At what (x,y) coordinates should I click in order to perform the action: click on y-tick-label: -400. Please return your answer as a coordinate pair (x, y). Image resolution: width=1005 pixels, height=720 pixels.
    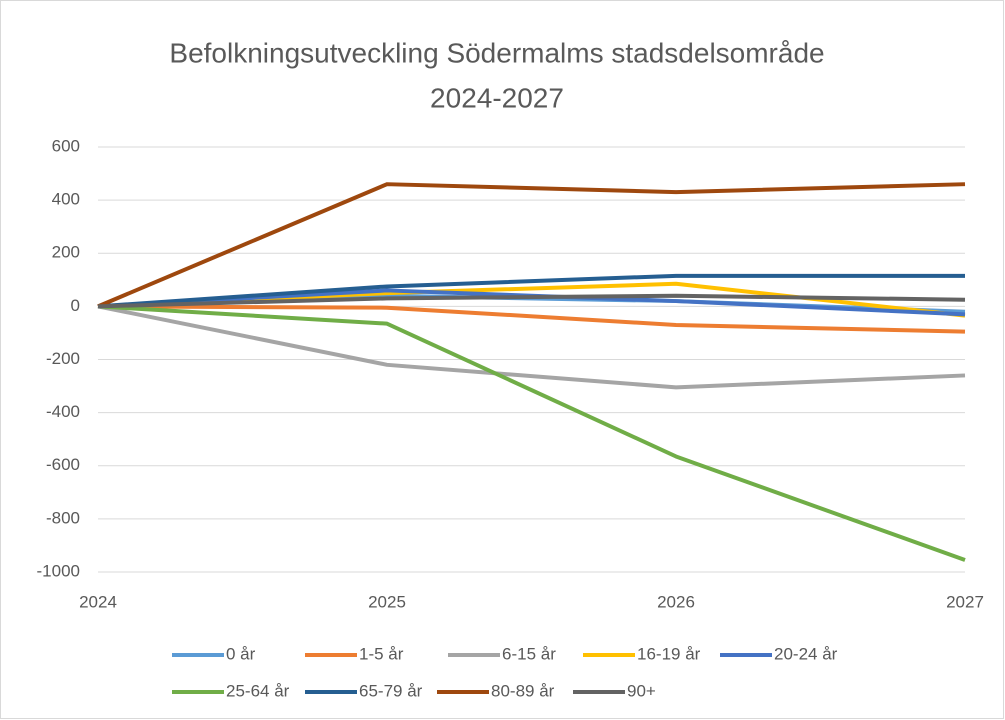
    Looking at the image, I should click on (63, 411).